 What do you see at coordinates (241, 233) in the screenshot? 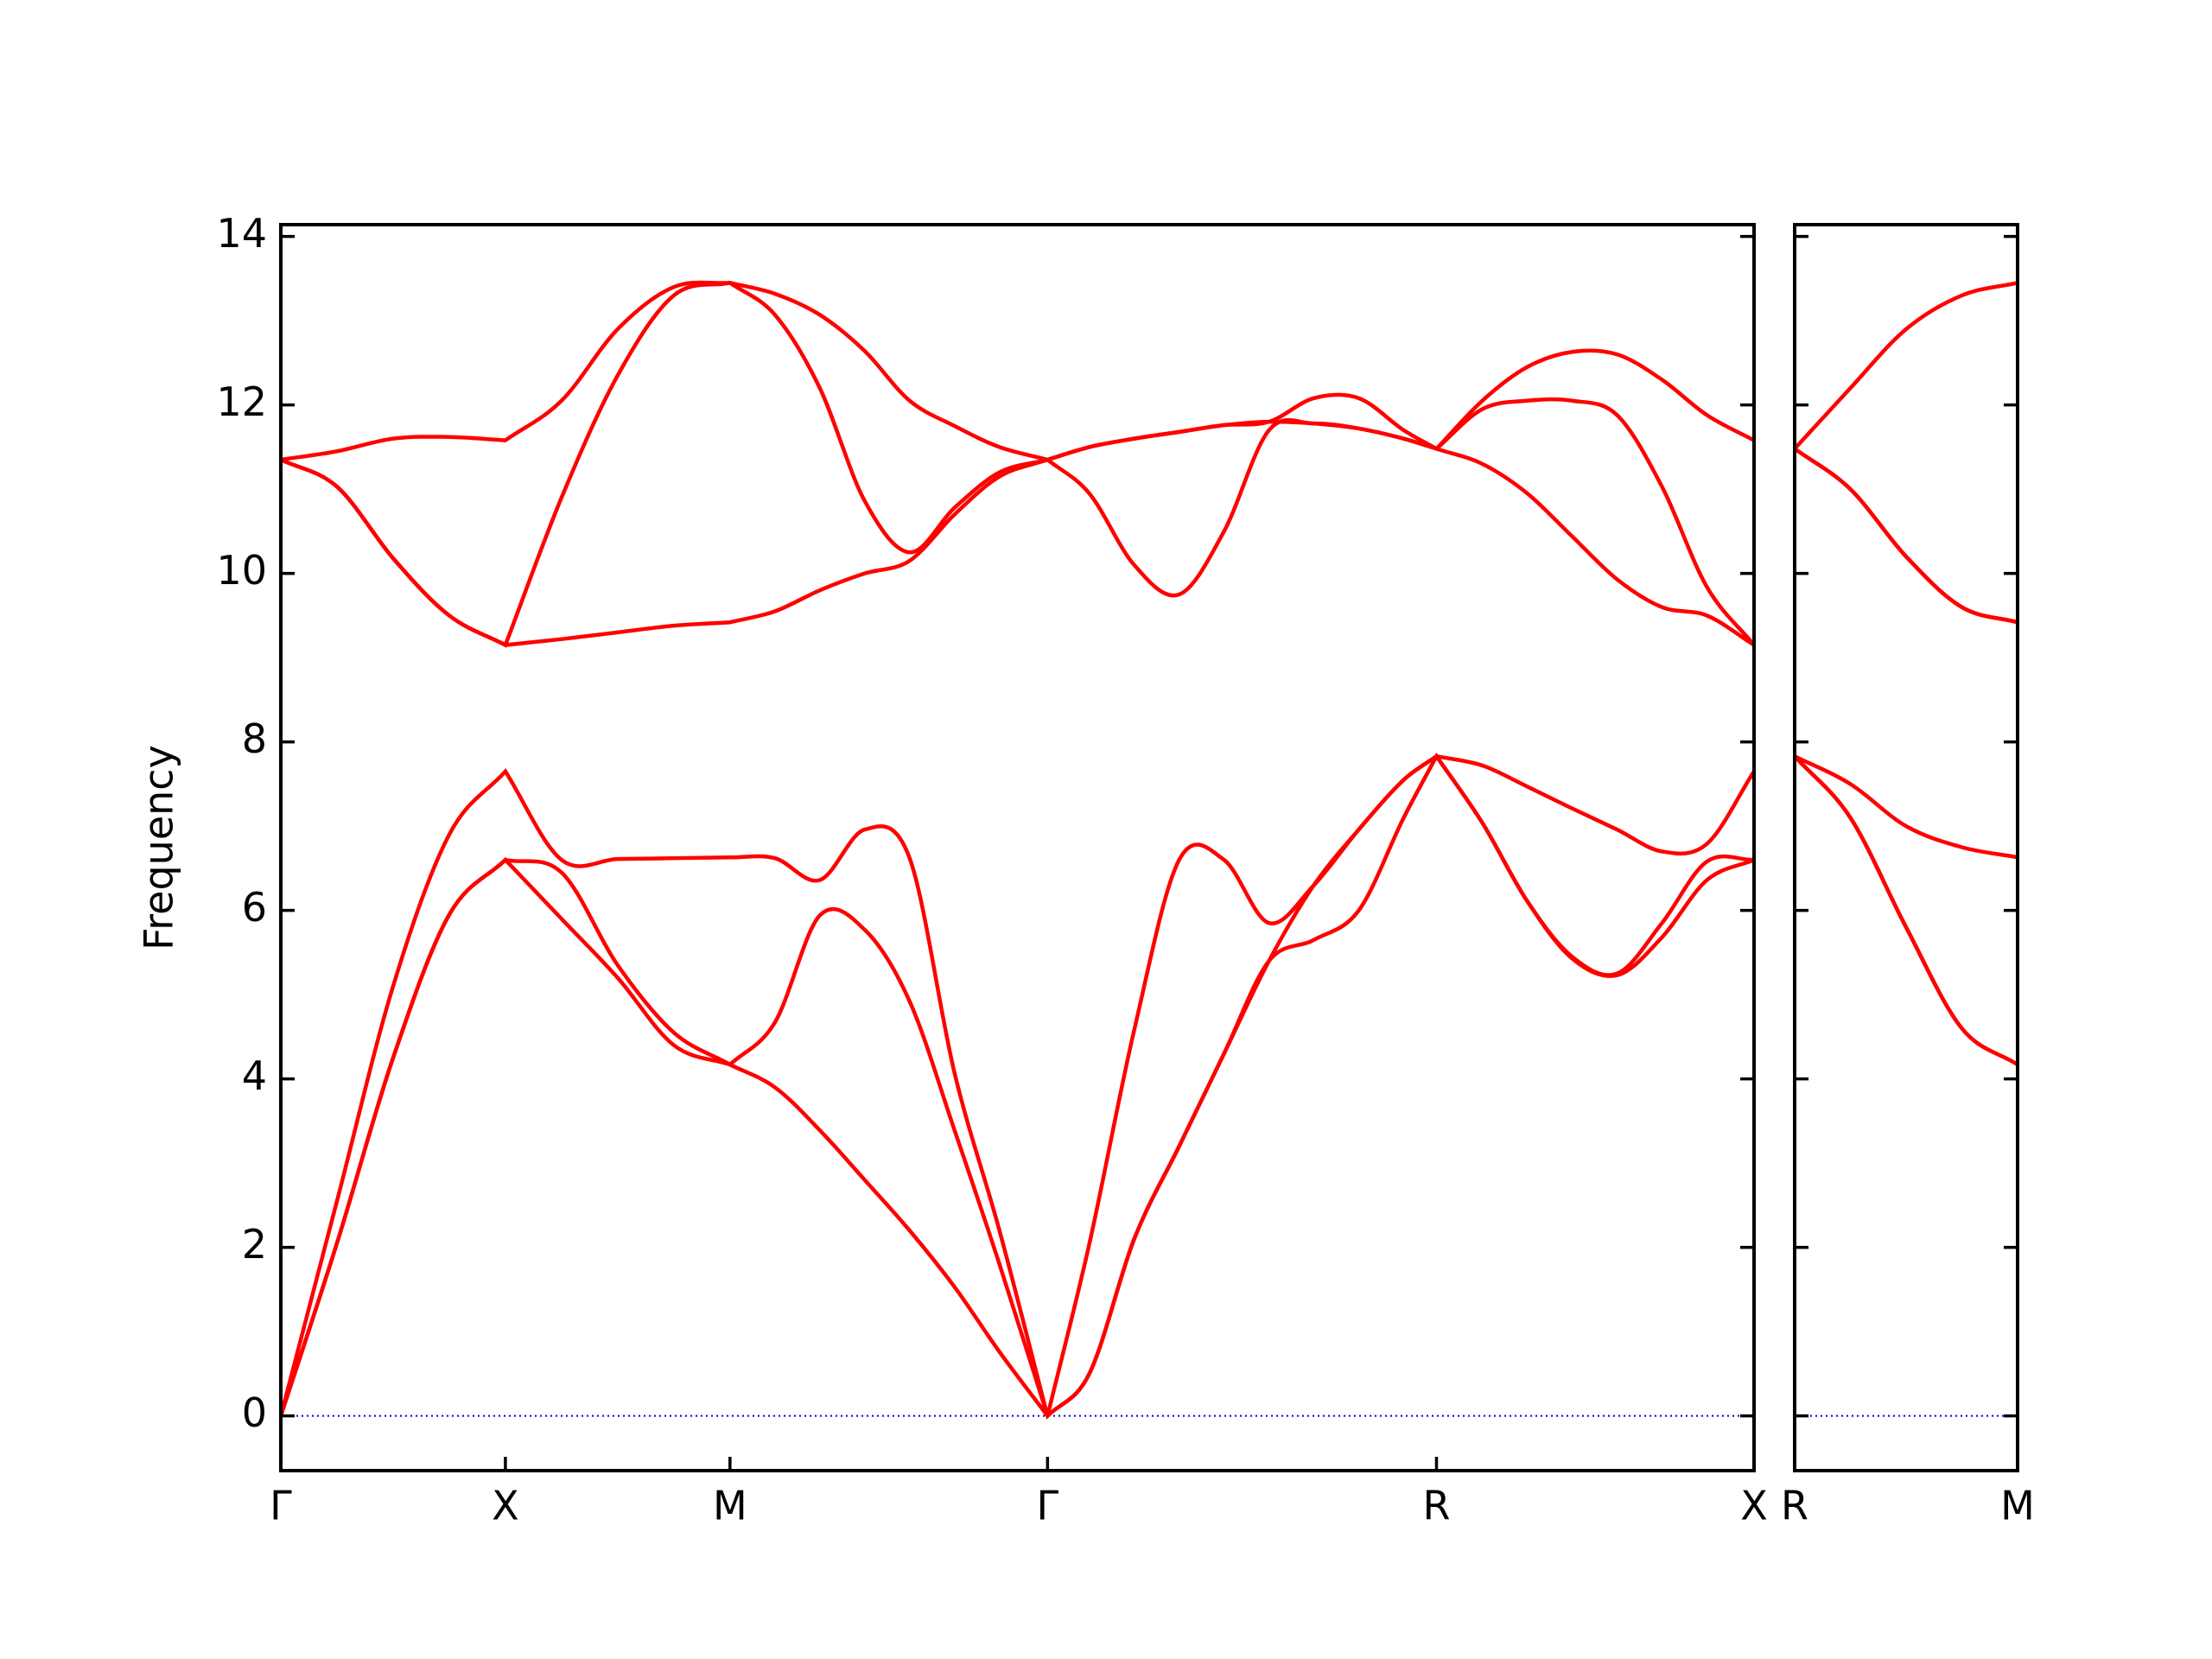
I see `y-tick-label: 14` at bounding box center [241, 233].